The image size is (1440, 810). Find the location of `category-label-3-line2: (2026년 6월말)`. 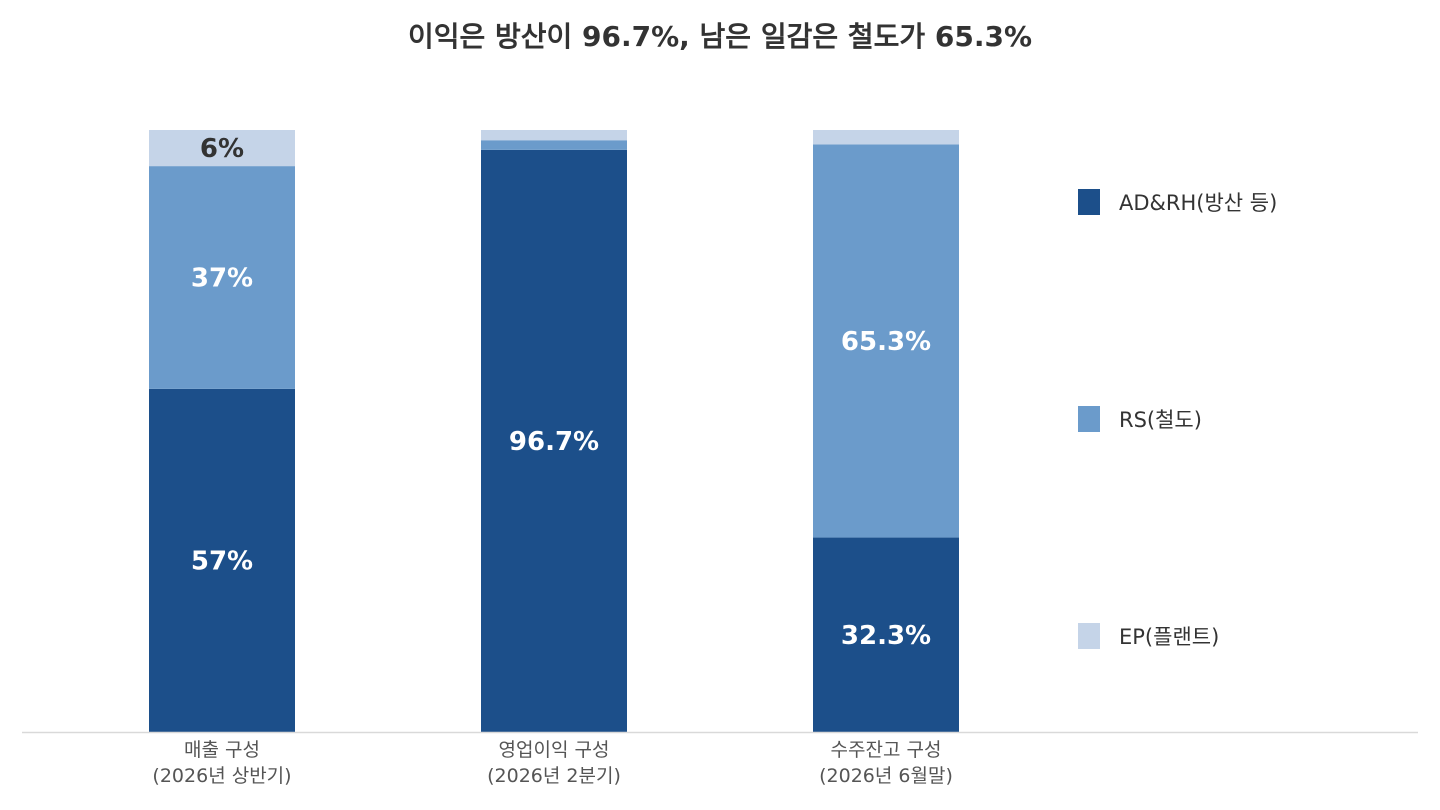

category-label-3-line2: (2026년 6월말) is located at coordinates (886, 776).